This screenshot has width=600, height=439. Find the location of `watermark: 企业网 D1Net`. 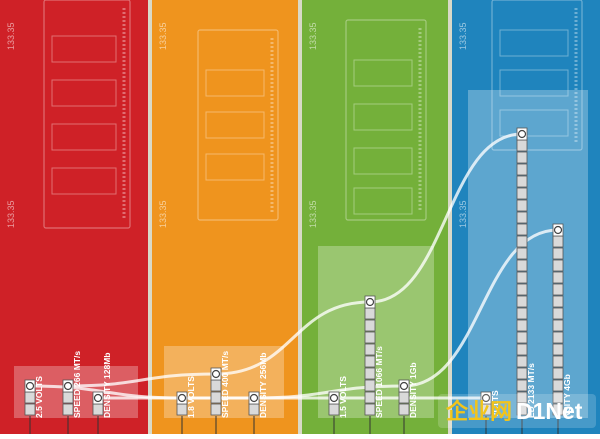

watermark: 企业网 D1Net is located at coordinates (517, 411).